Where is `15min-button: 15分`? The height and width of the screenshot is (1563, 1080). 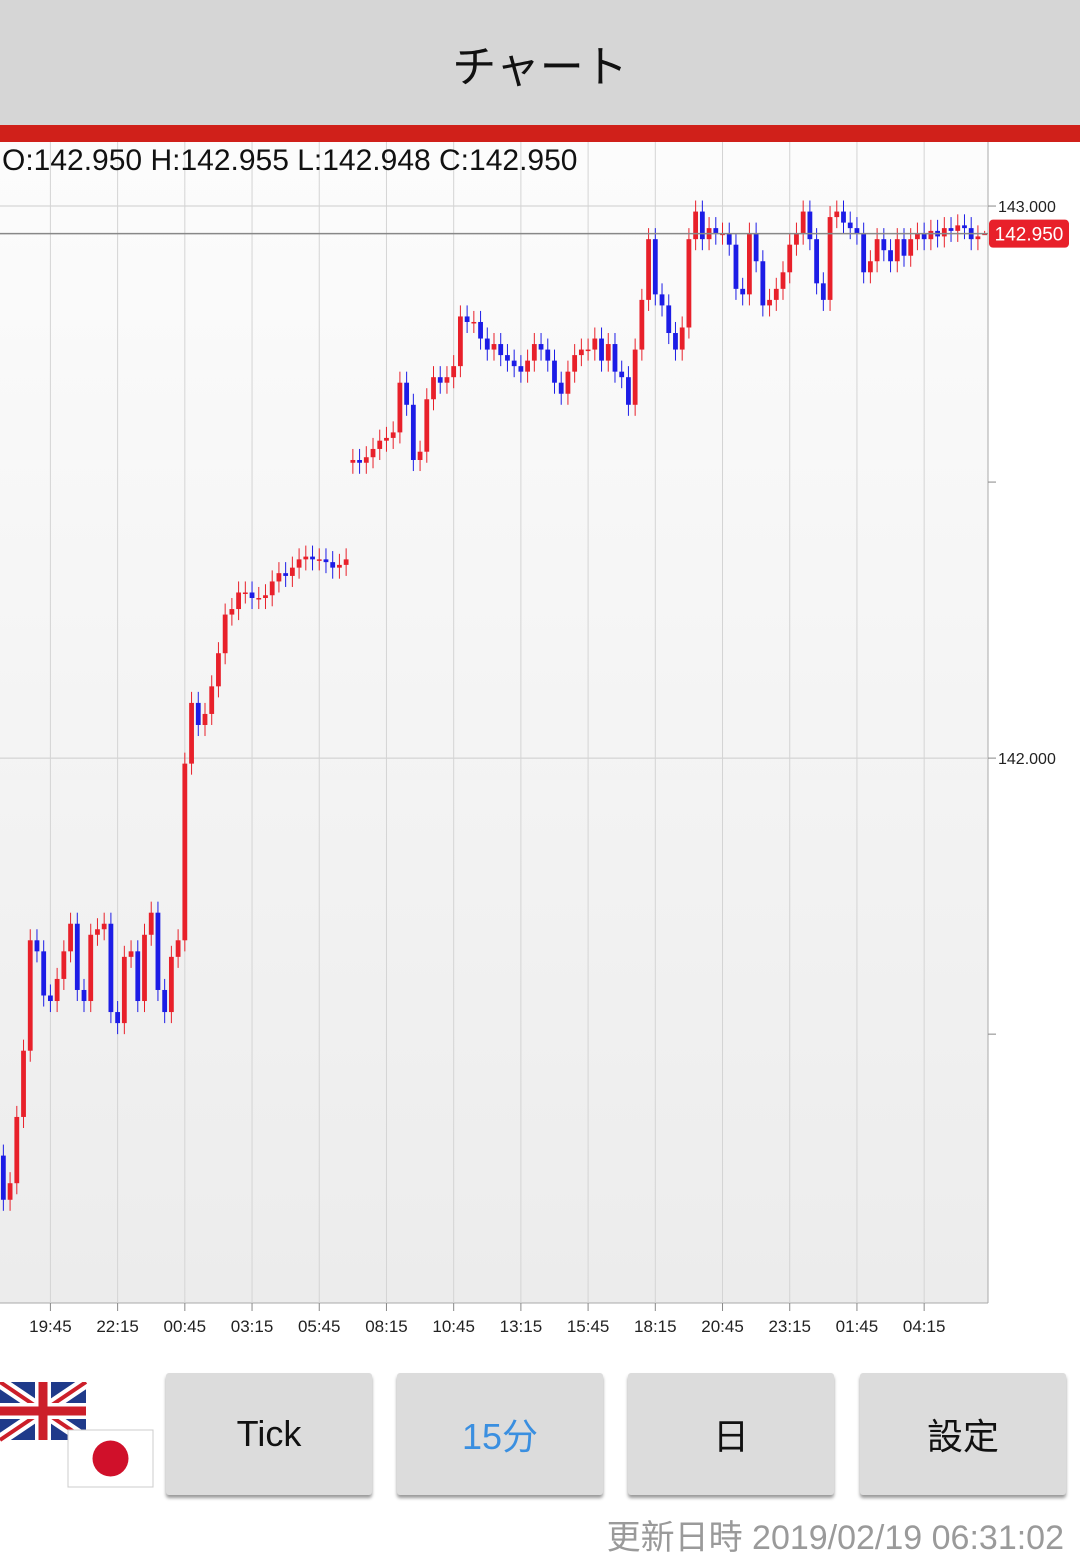 15min-button: 15分 is located at coordinates (500, 1434).